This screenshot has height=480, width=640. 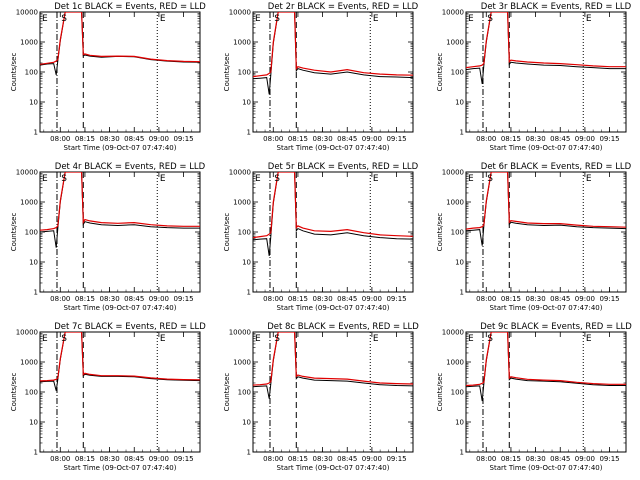 What do you see at coordinates (130, 327) in the screenshot?
I see `plot-title: Det 7c BLACK = Events, RED = LLD` at bounding box center [130, 327].